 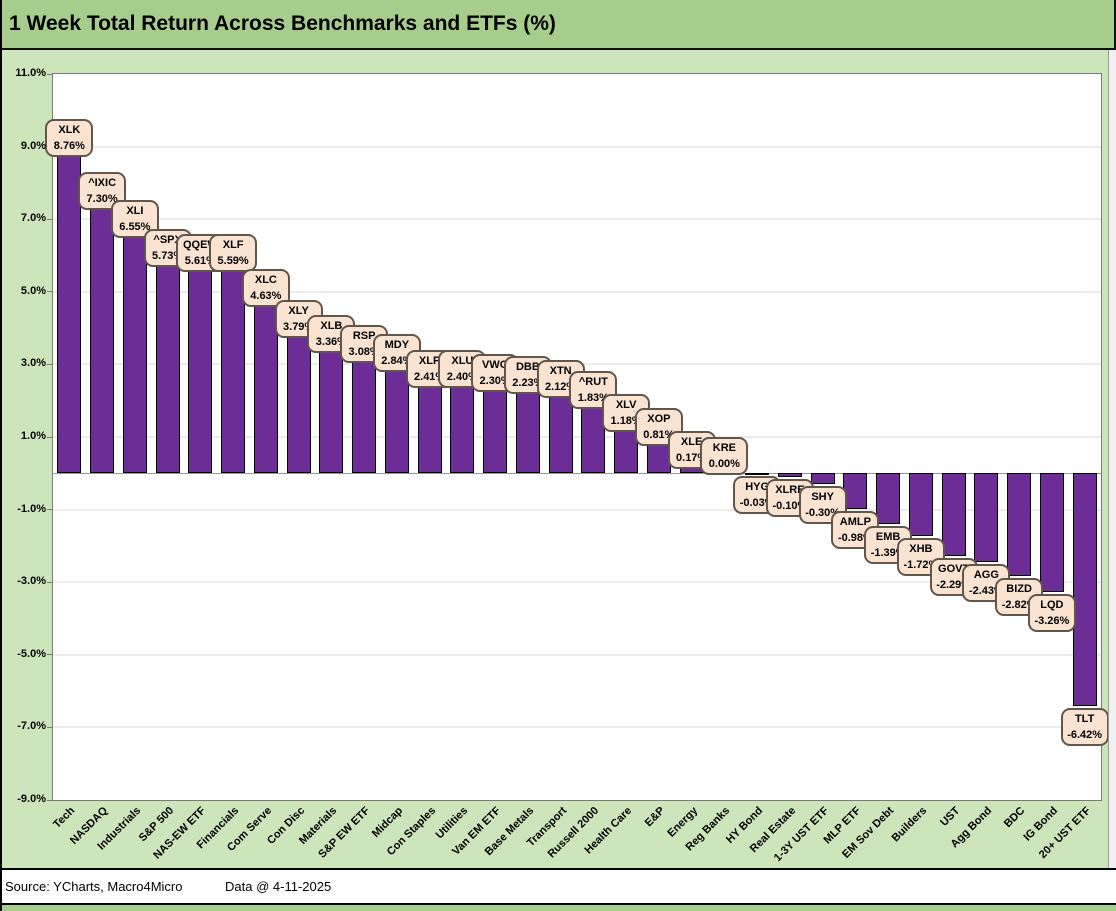 What do you see at coordinates (33, 145) in the screenshot?
I see `y-axis-tick-label: 9.0%` at bounding box center [33, 145].